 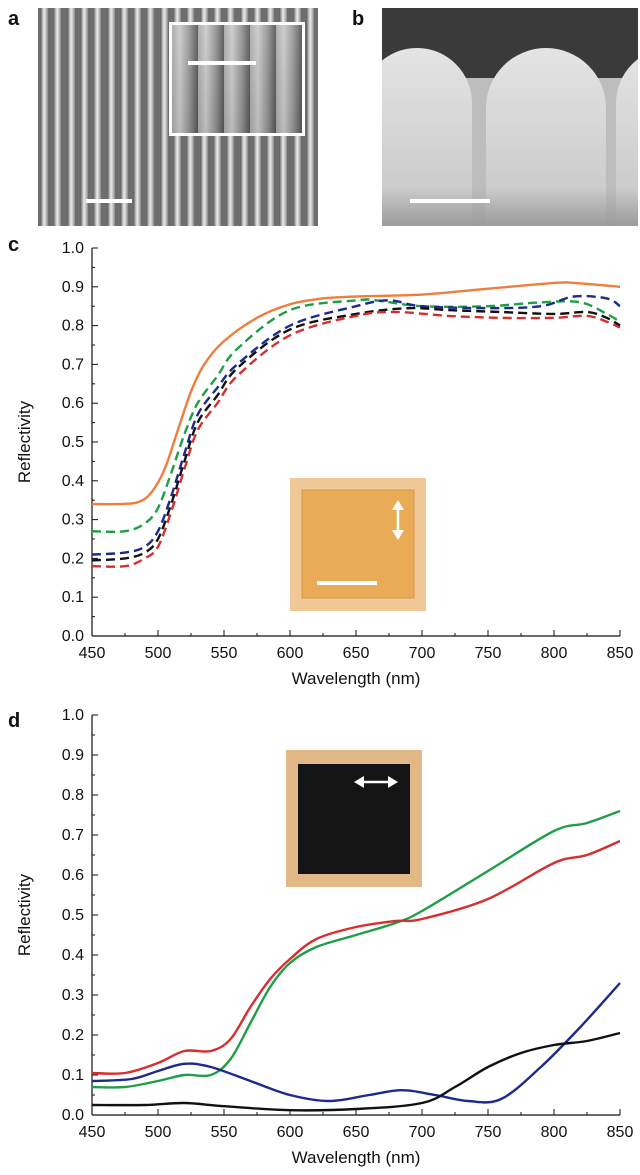 I want to click on sem-micrograph-cross-section, so click(x=510, y=117).